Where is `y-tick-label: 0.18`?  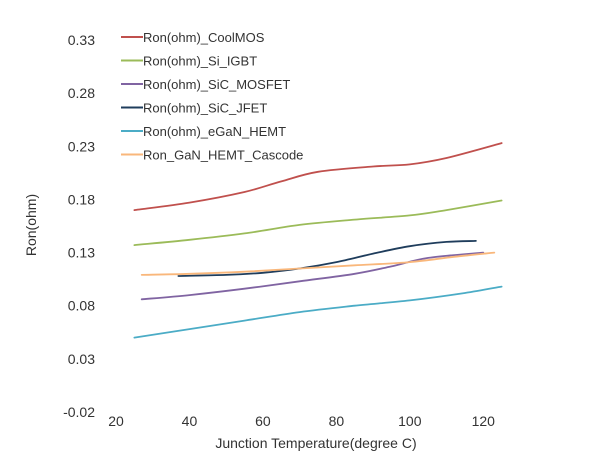 y-tick-label: 0.18 is located at coordinates (81, 199).